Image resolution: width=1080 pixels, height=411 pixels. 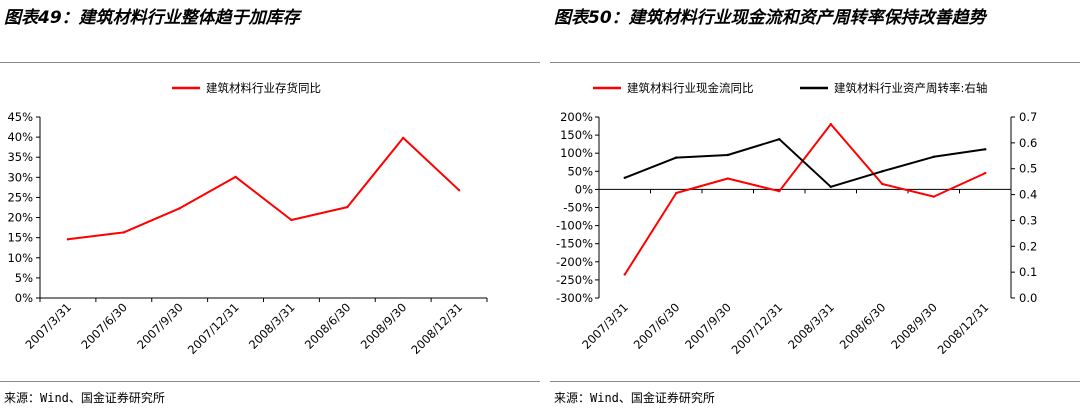 What do you see at coordinates (863, 326) in the screenshot?
I see `right-x-tick-label: 2008/6/30` at bounding box center [863, 326].